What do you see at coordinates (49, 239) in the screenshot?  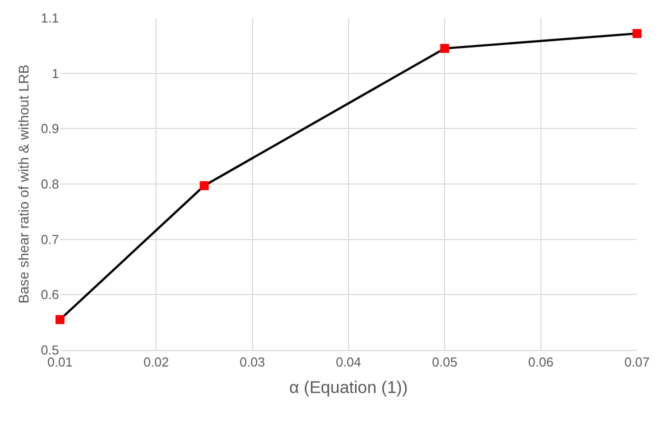 I see `y-tick-label: 0.7` at bounding box center [49, 239].